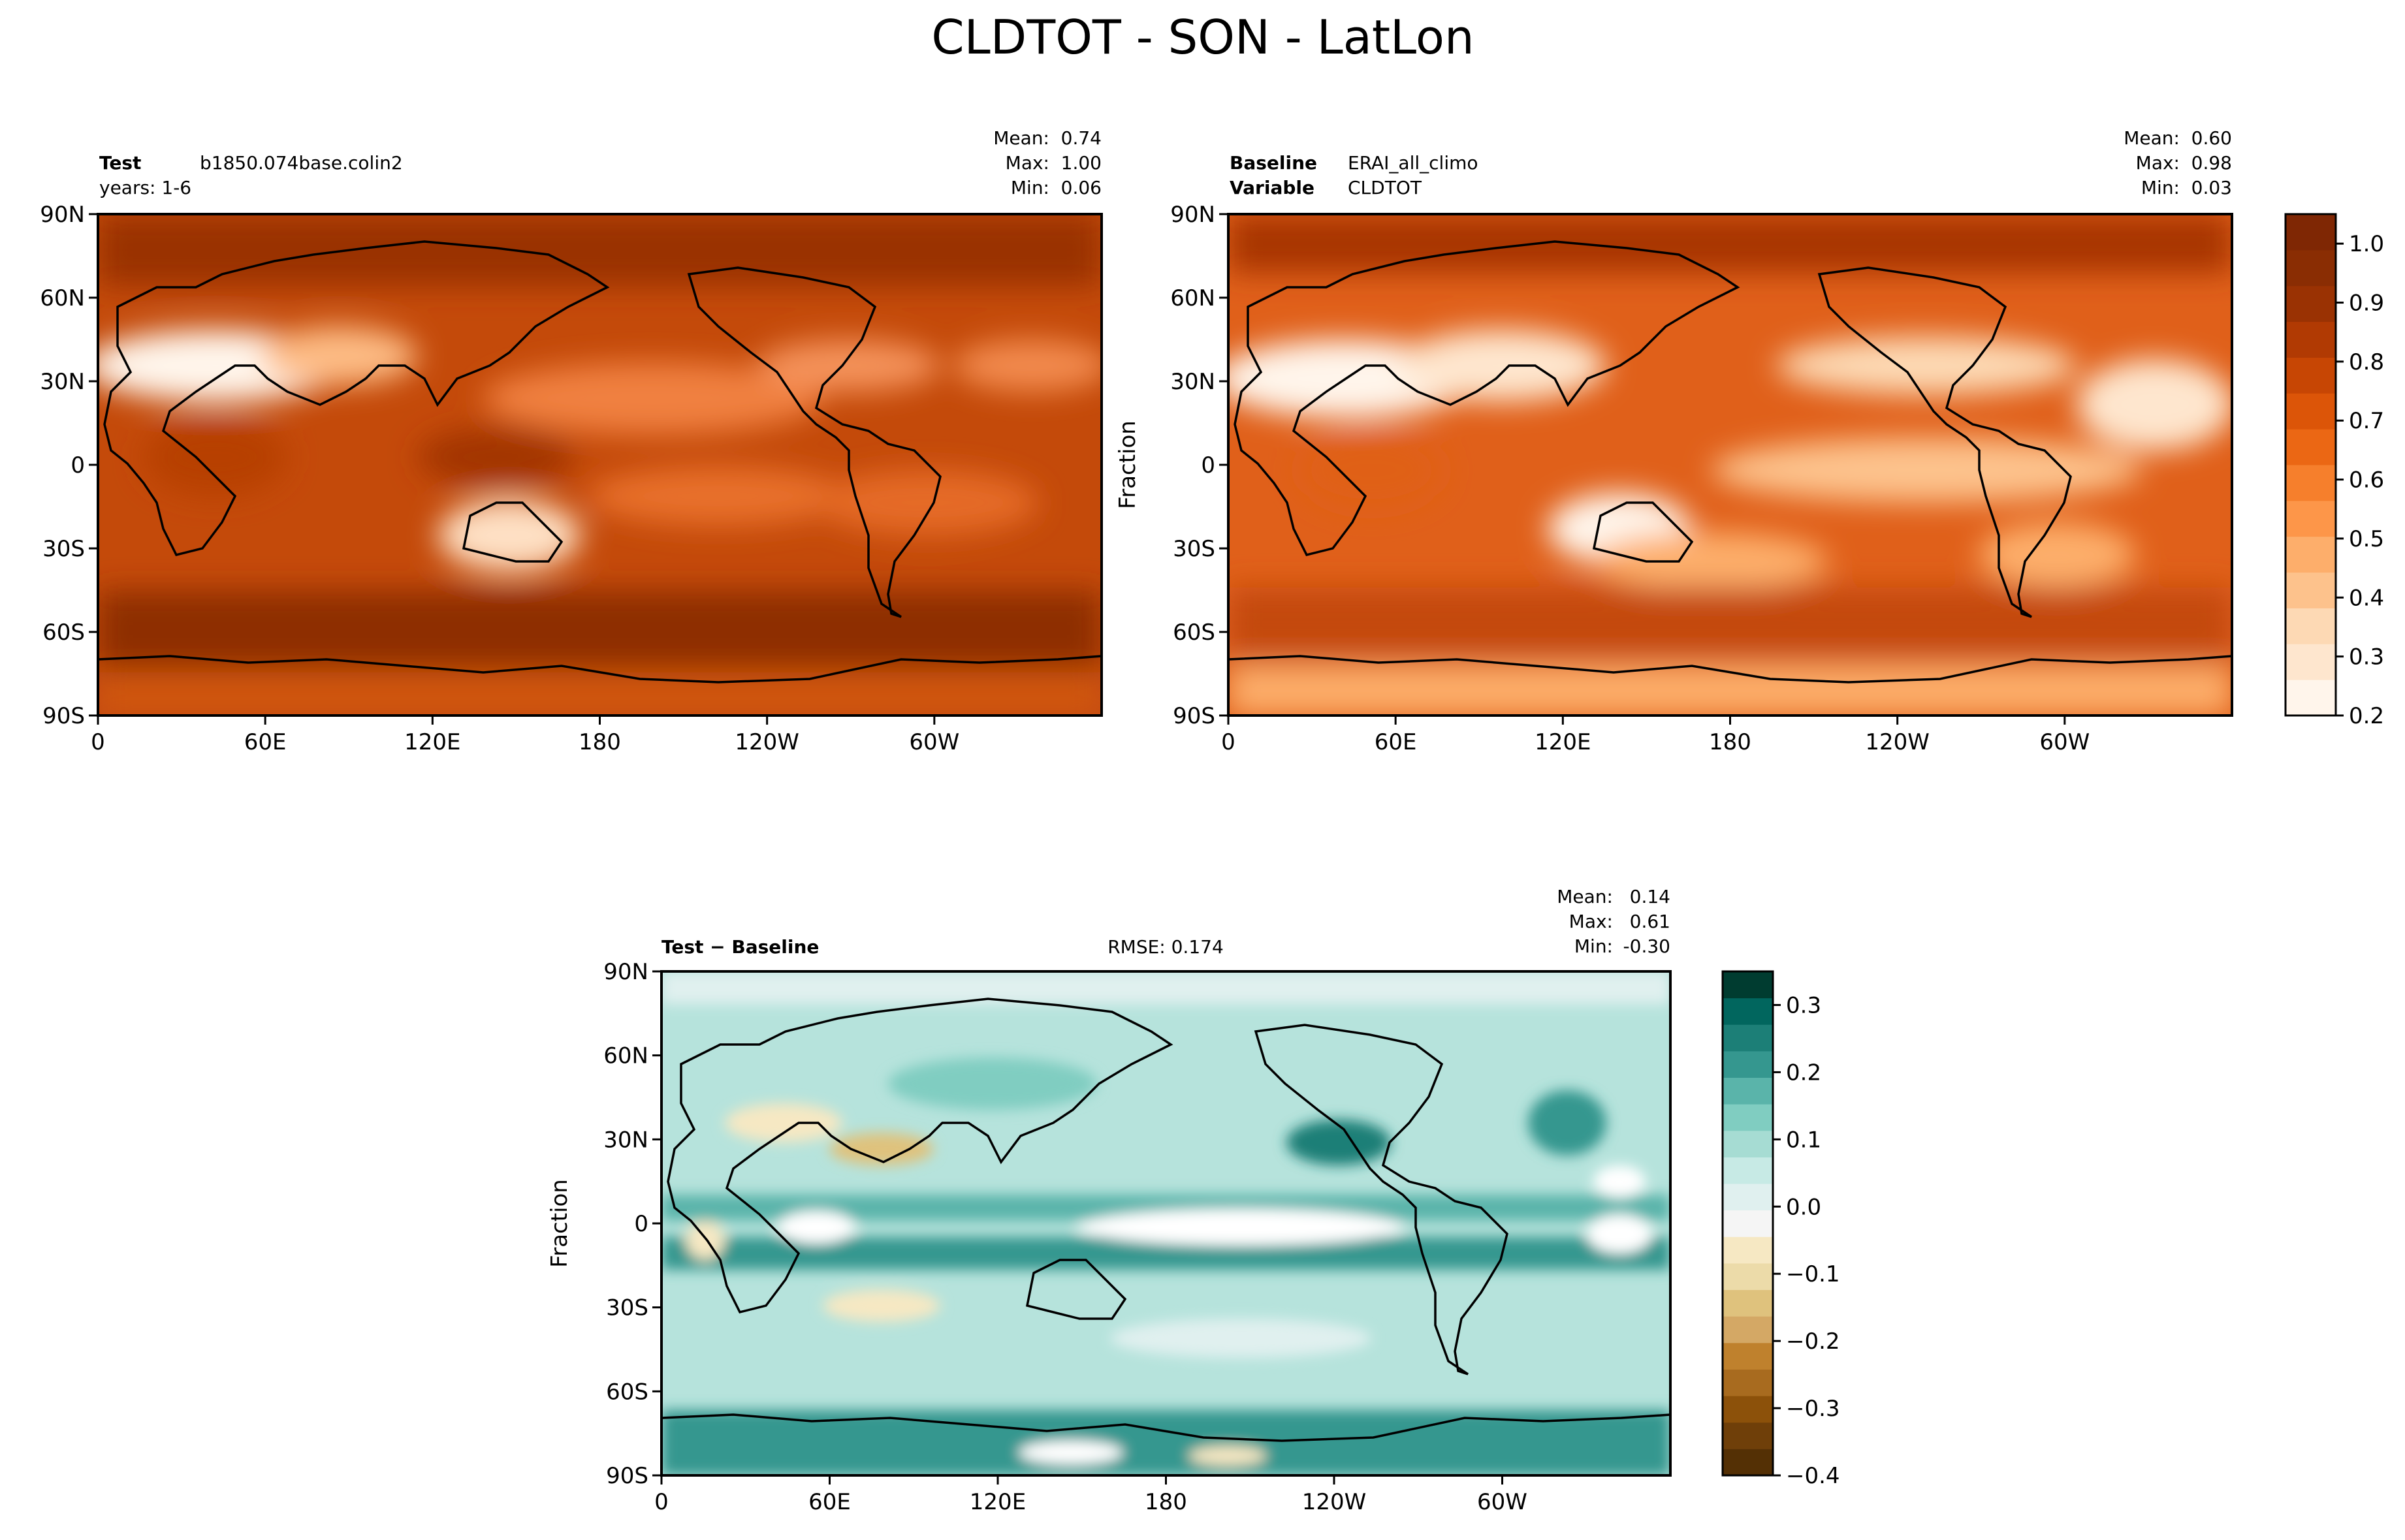 The width and height of the screenshot is (2405, 1540). I want to click on colorbar-top-frame, so click(2310, 465).